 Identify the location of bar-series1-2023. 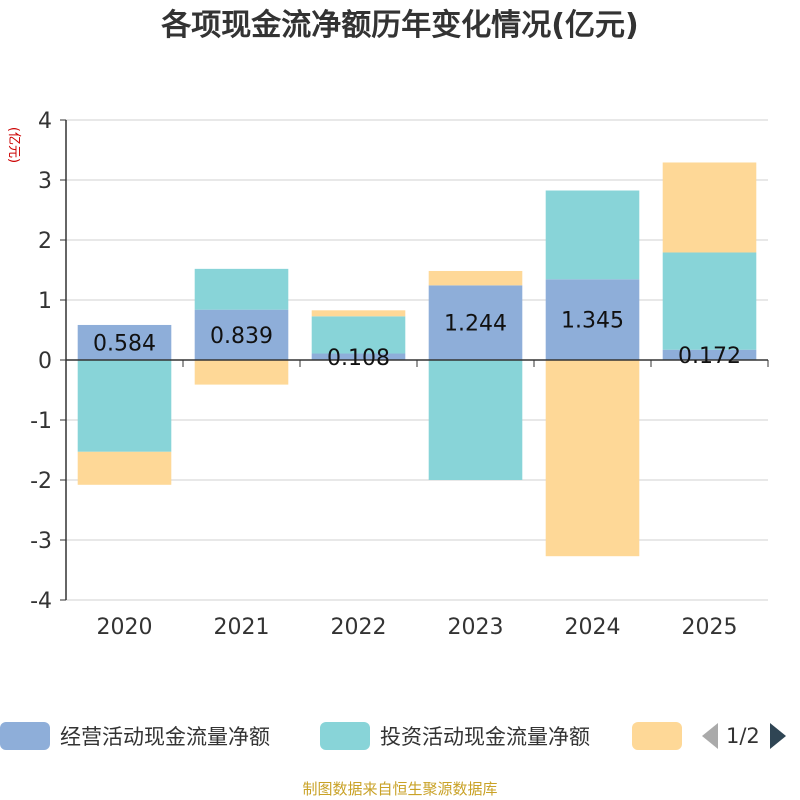
(475, 322).